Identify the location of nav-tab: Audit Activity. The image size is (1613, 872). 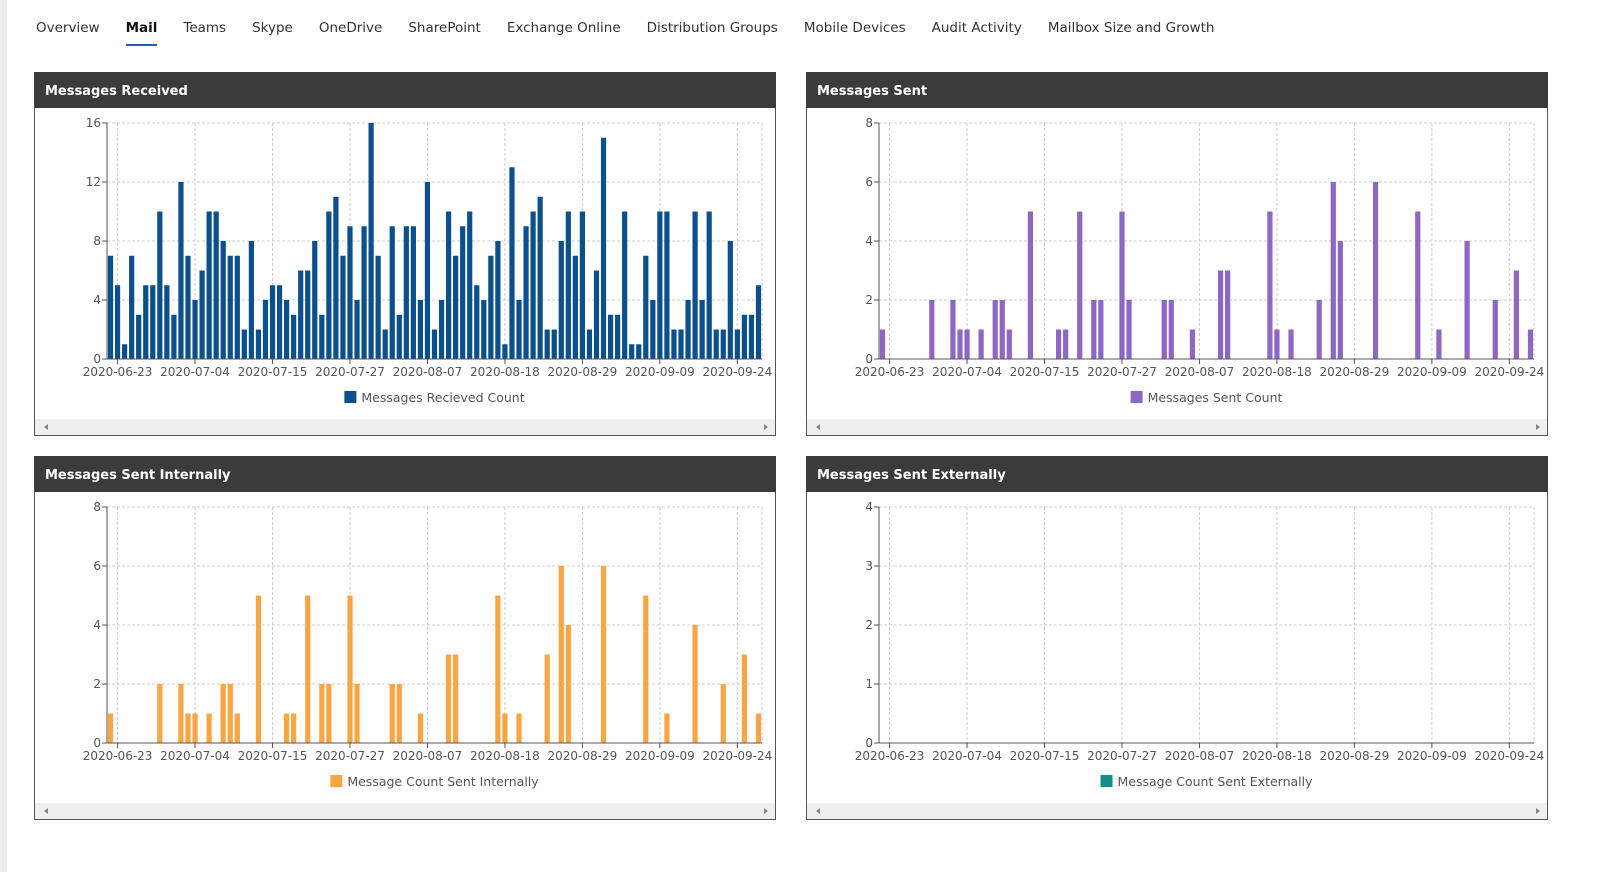
(976, 28).